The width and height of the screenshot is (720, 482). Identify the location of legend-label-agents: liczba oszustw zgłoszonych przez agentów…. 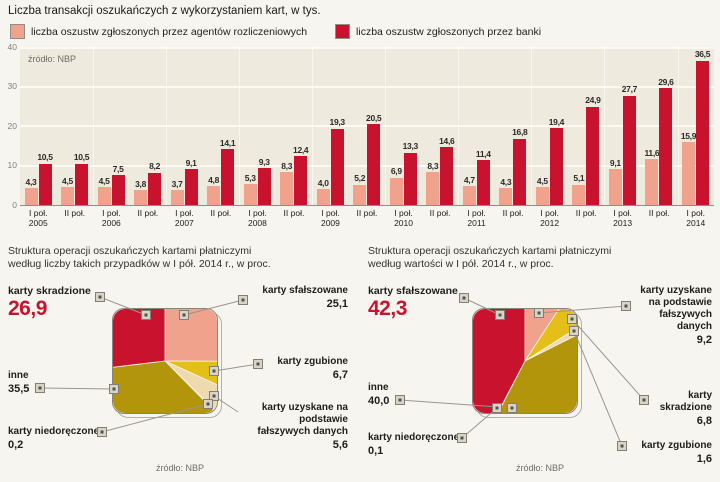
(169, 31).